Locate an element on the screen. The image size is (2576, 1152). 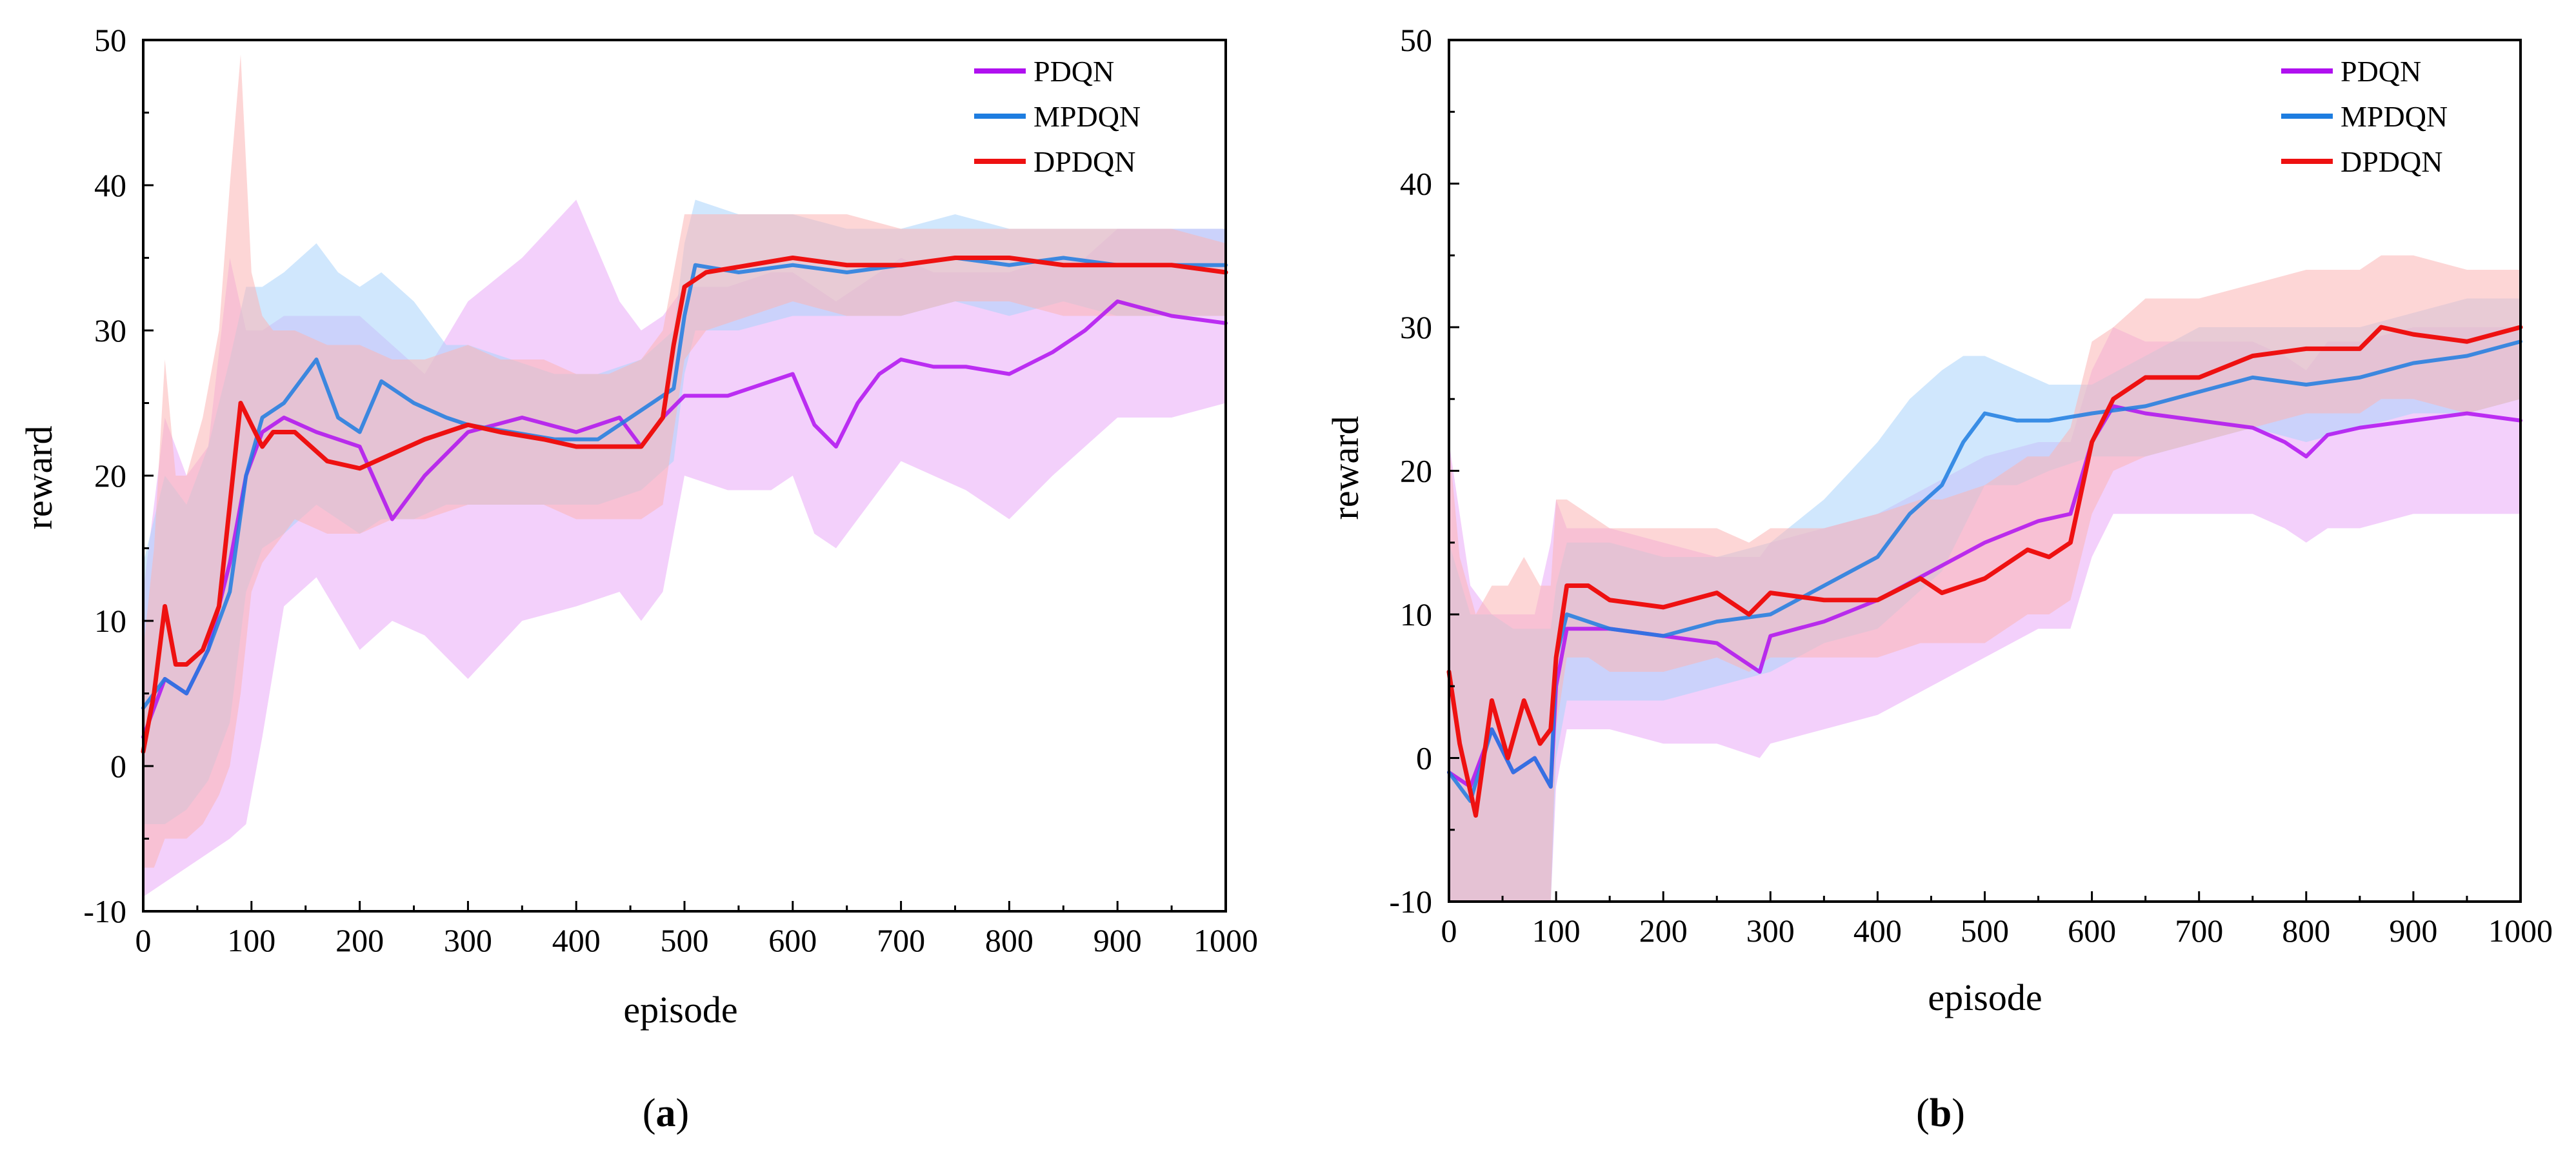
x-tick-label-500-b: 500 is located at coordinates (1985, 931).